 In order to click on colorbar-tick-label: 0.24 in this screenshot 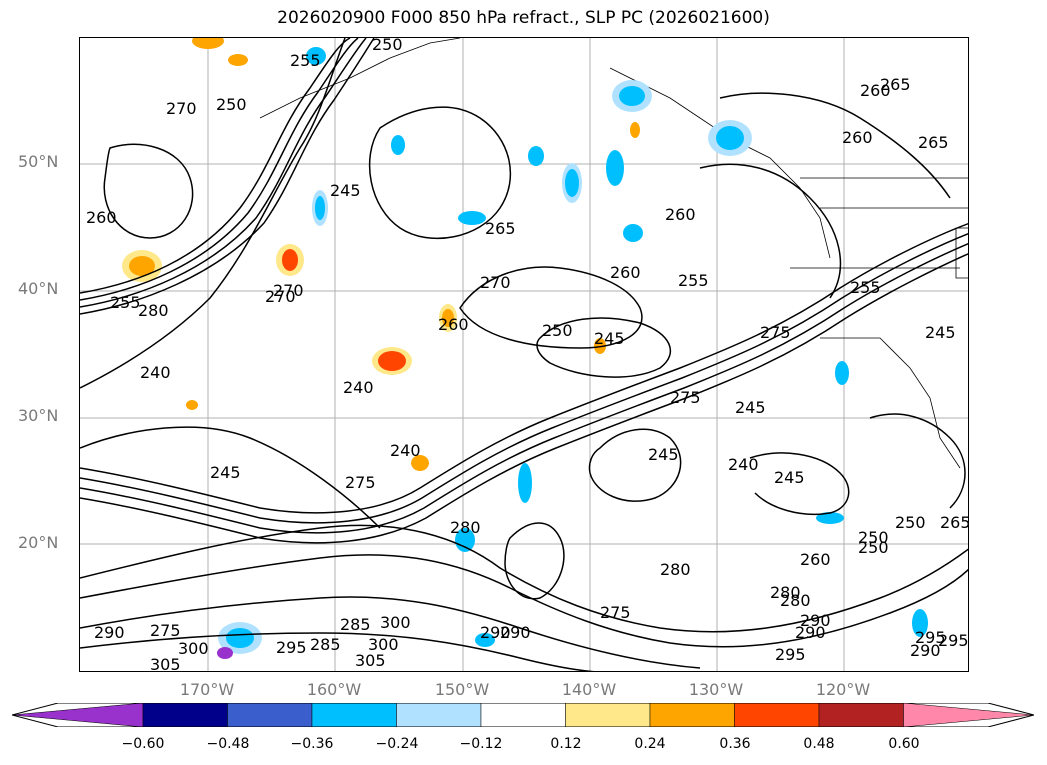, I will do `click(650, 744)`.